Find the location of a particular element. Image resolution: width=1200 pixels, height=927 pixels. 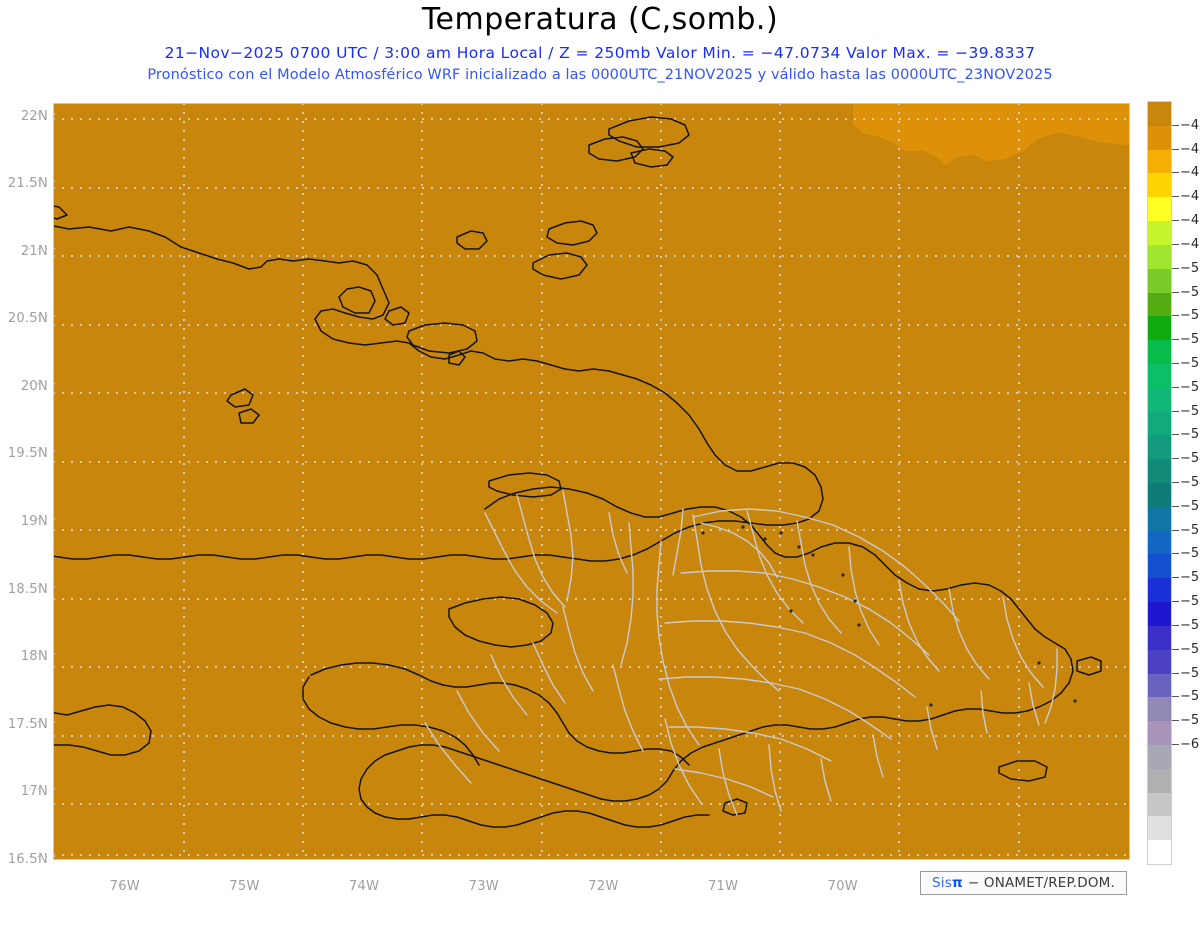

coastline-haiti-south-peninsula is located at coordinates (496, 714).